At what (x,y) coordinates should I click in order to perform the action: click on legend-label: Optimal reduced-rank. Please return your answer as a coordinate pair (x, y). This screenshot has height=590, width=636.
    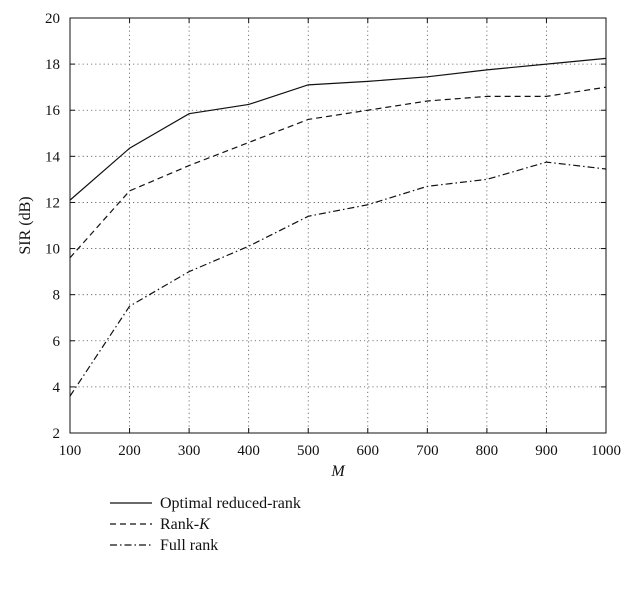
    Looking at the image, I should click on (230, 503).